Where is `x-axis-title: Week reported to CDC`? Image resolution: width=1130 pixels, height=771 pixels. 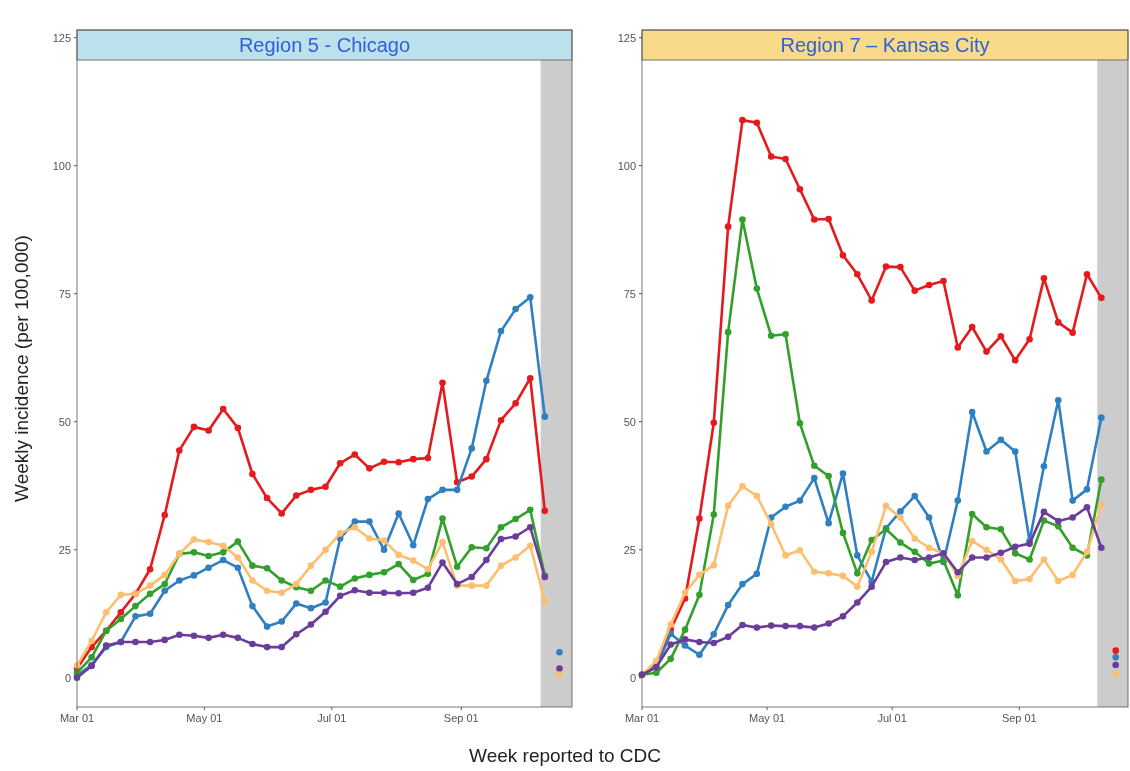 x-axis-title: Week reported to CDC is located at coordinates (565, 755).